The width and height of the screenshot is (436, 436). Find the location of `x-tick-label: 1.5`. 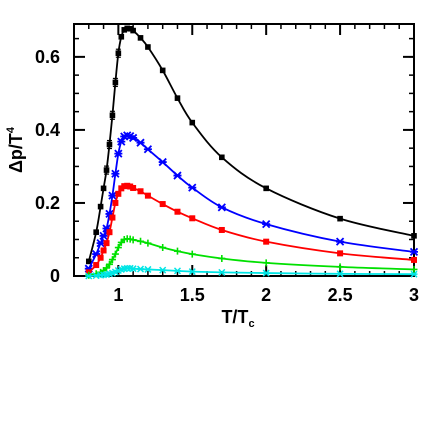

x-tick-label: 1.5 is located at coordinates (192, 295).